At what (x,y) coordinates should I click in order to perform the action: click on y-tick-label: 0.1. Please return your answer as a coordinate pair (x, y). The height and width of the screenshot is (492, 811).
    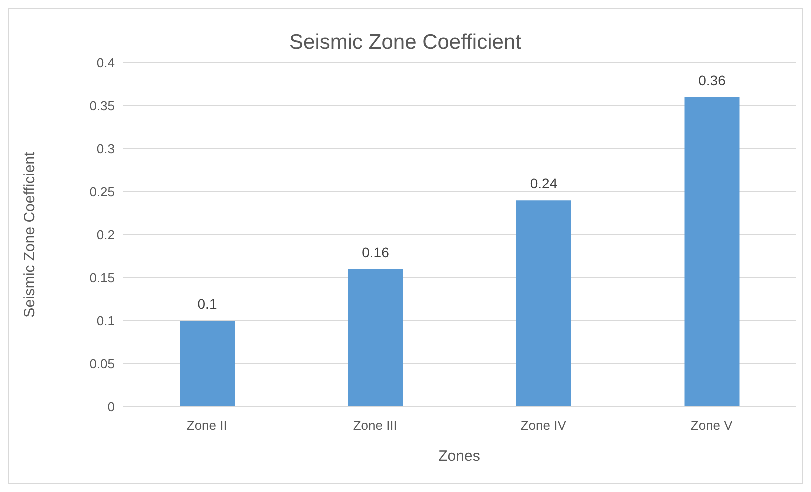
    Looking at the image, I should click on (105, 321).